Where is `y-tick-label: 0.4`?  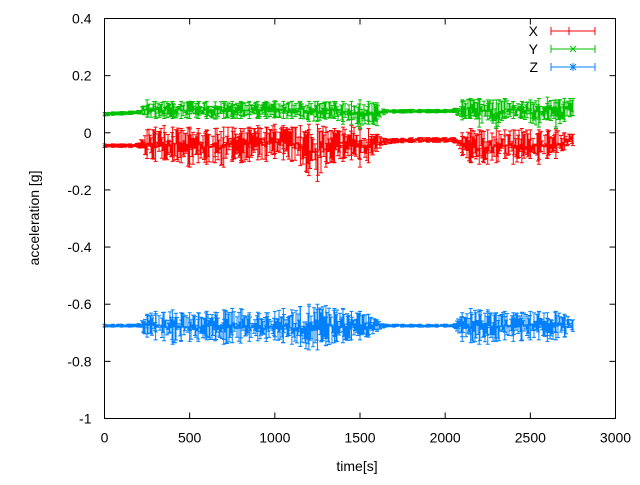
y-tick-label: 0.4 is located at coordinates (82, 19).